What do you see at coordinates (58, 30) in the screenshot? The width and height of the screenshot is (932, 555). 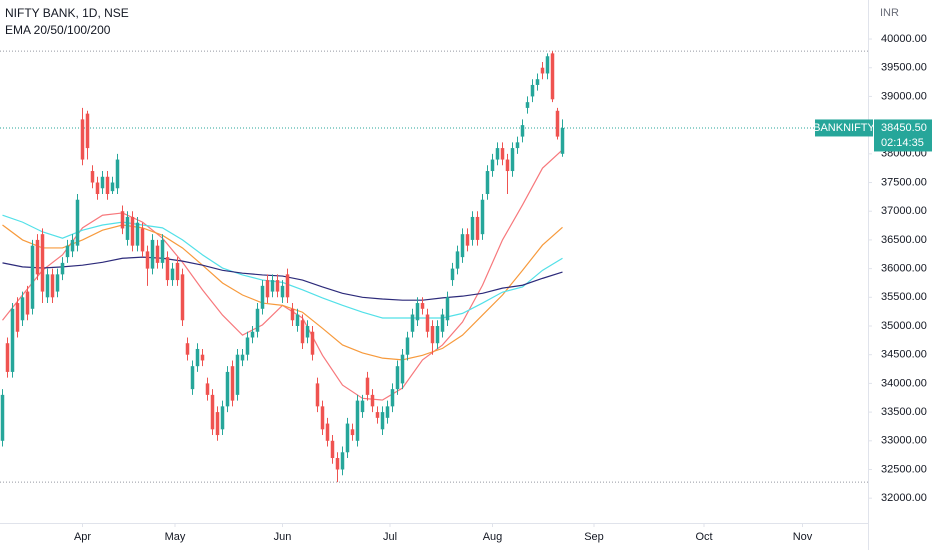 I see `indicator-label: EMA 20/50/100/200` at bounding box center [58, 30].